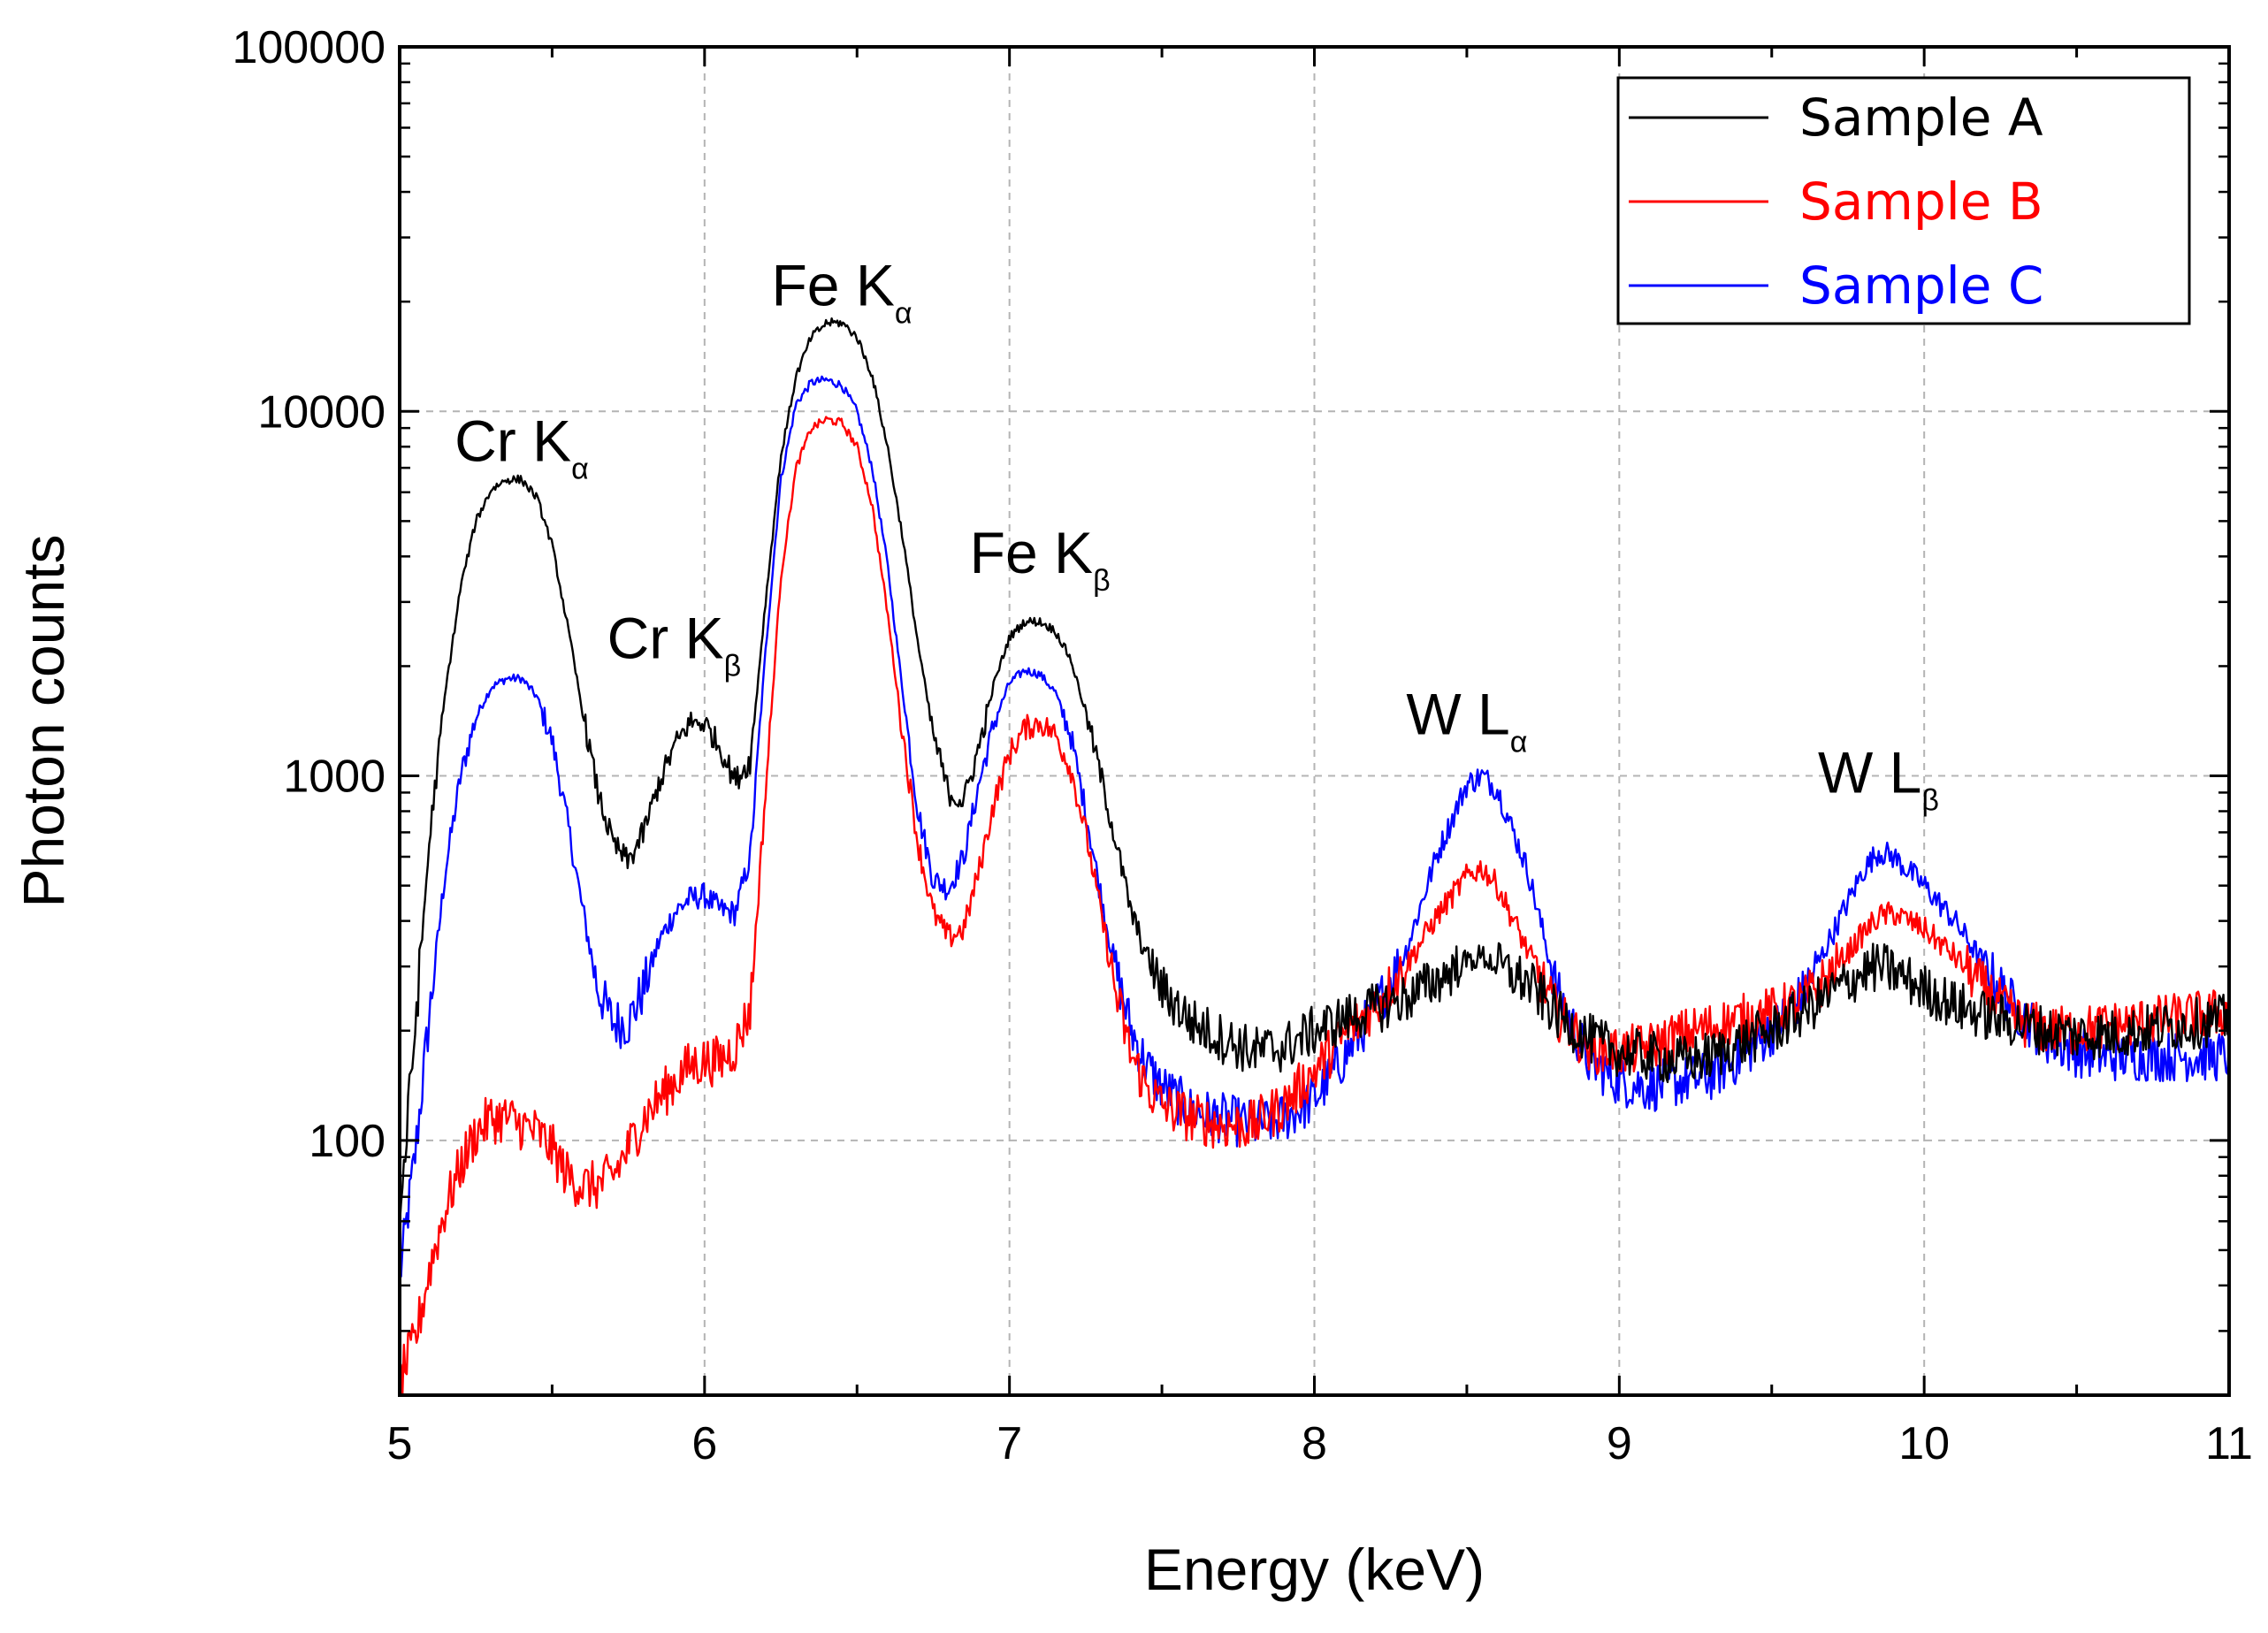  Describe the element at coordinates (521, 447) in the screenshot. I see `peak-label: Cr Kα` at that location.